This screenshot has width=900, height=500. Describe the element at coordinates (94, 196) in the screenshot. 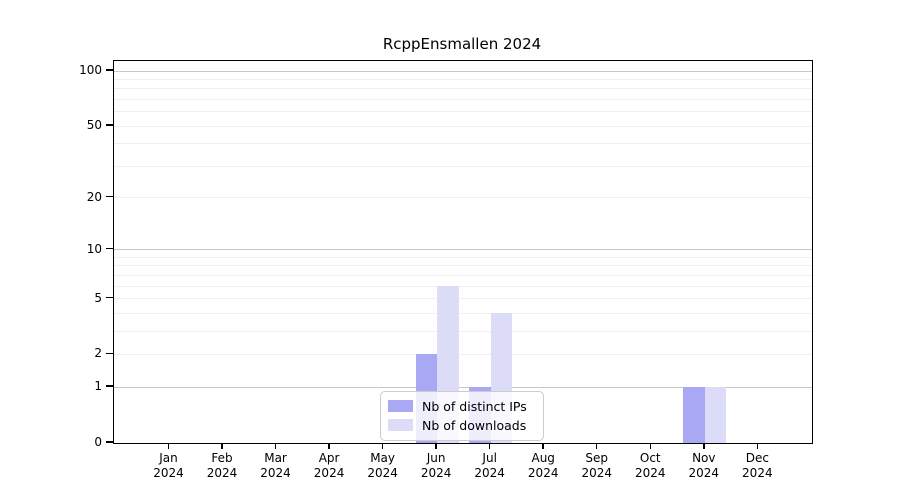

I see `y-tick-label: 20` at that location.